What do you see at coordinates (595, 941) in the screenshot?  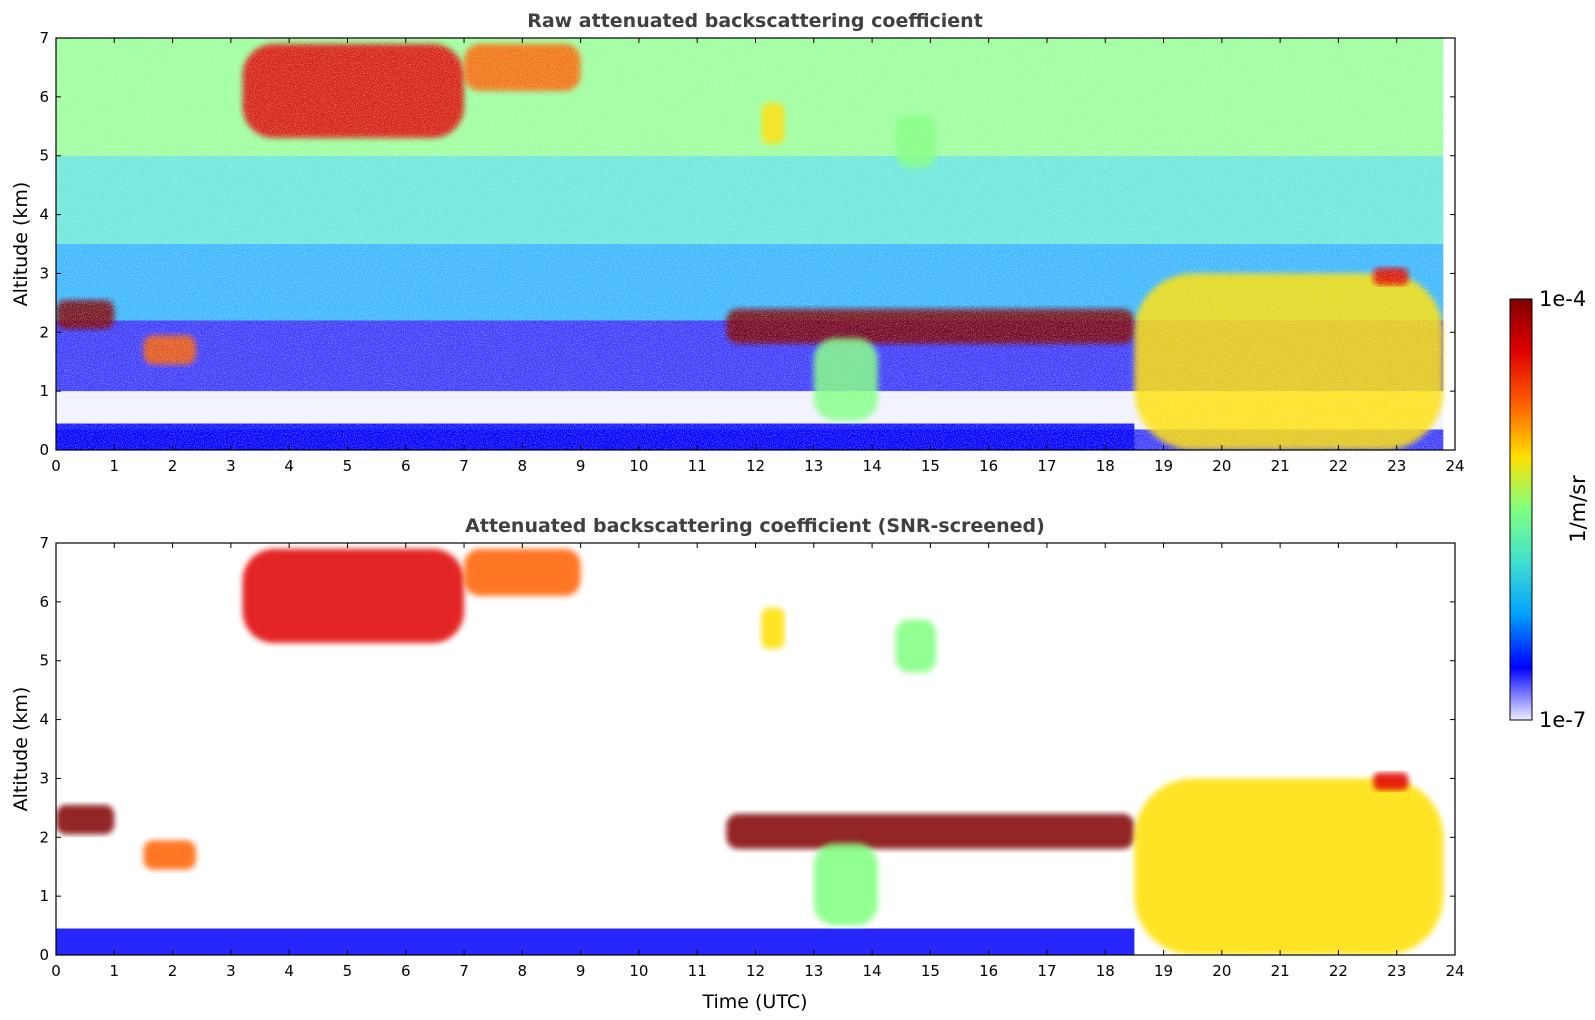 I see `surface-aerosol-layer` at bounding box center [595, 941].